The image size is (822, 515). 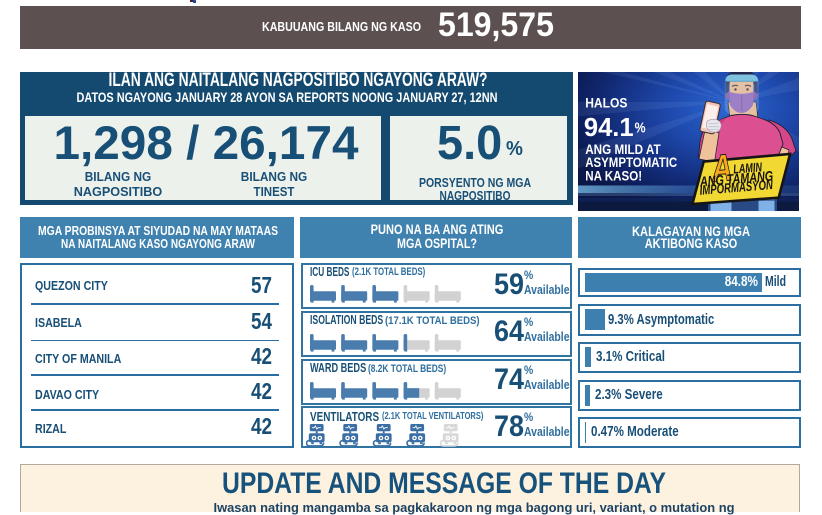 I want to click on svg-text: IMPORMASYON, so click(x=736, y=187).